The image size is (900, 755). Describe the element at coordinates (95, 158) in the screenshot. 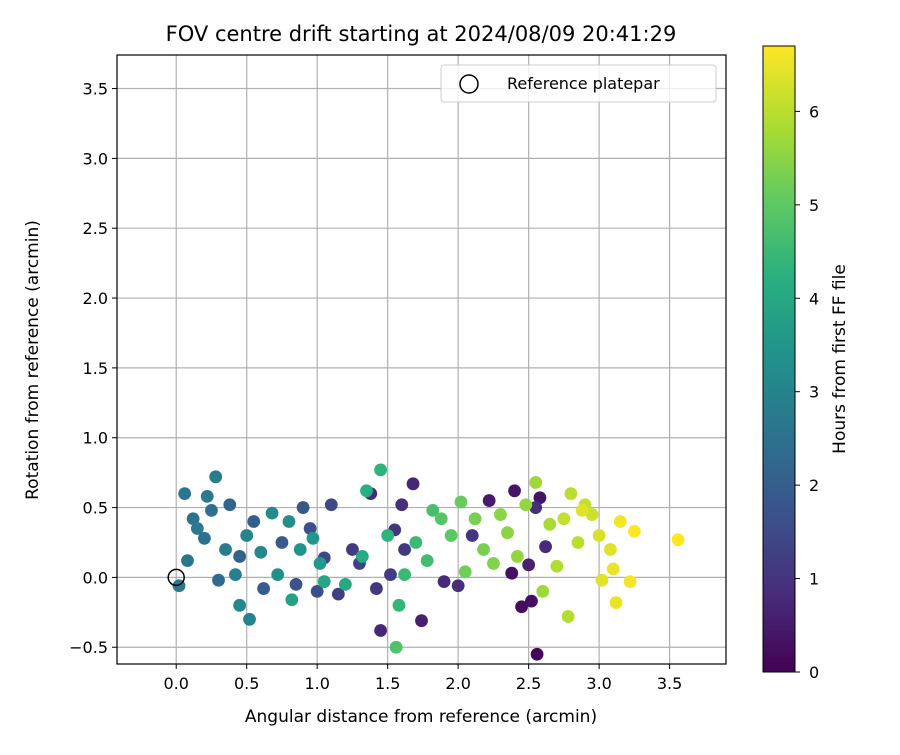

I see `y-tick-label: 3.0` at that location.